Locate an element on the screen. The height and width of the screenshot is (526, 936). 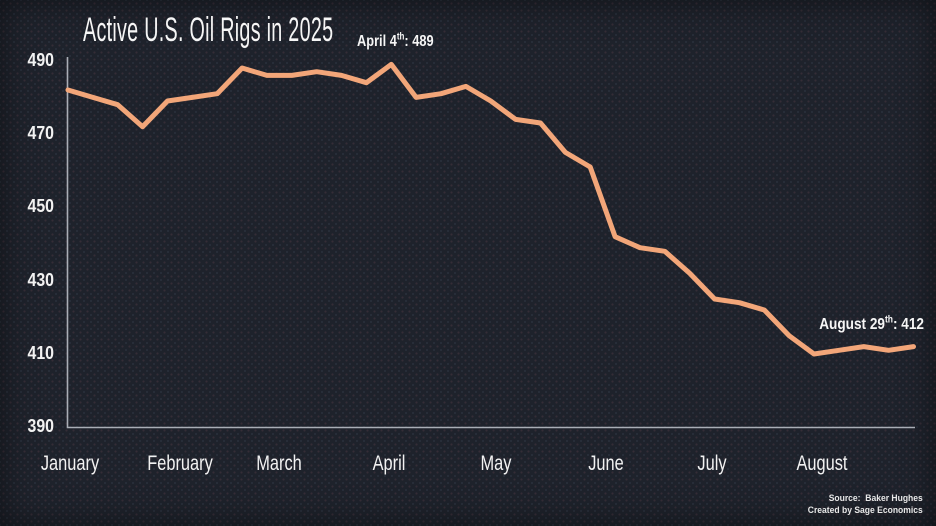
peak-annotation-value: : 489 is located at coordinates (419, 41).